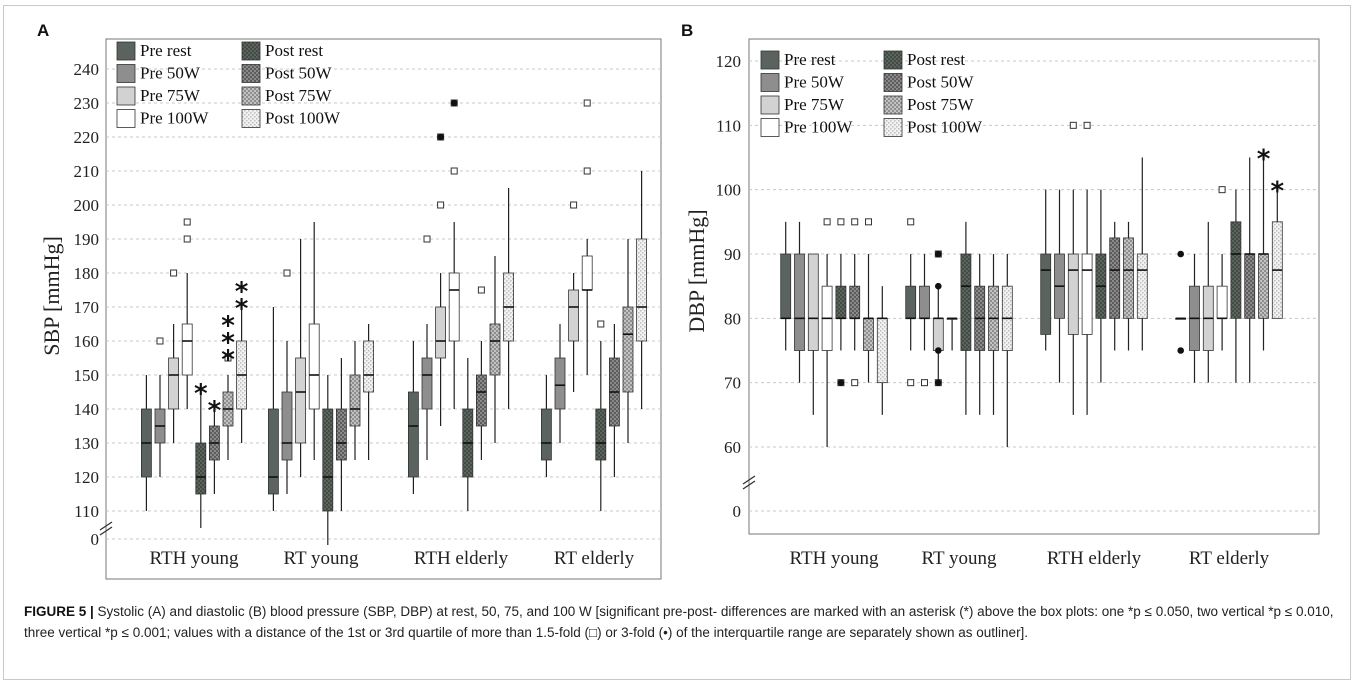  I want to click on category-label: RT elderly, so click(1229, 558).